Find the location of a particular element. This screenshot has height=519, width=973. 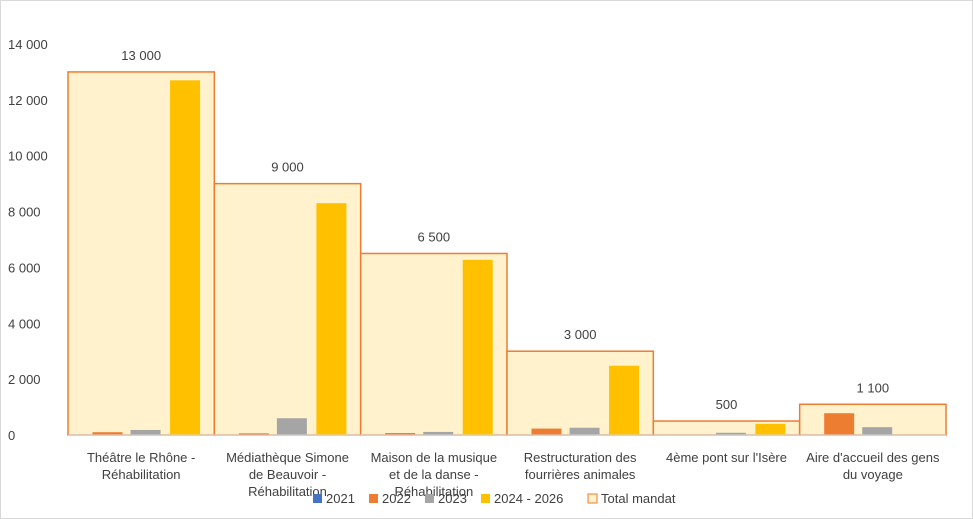

total-data-label: 1 100 is located at coordinates (873, 387).